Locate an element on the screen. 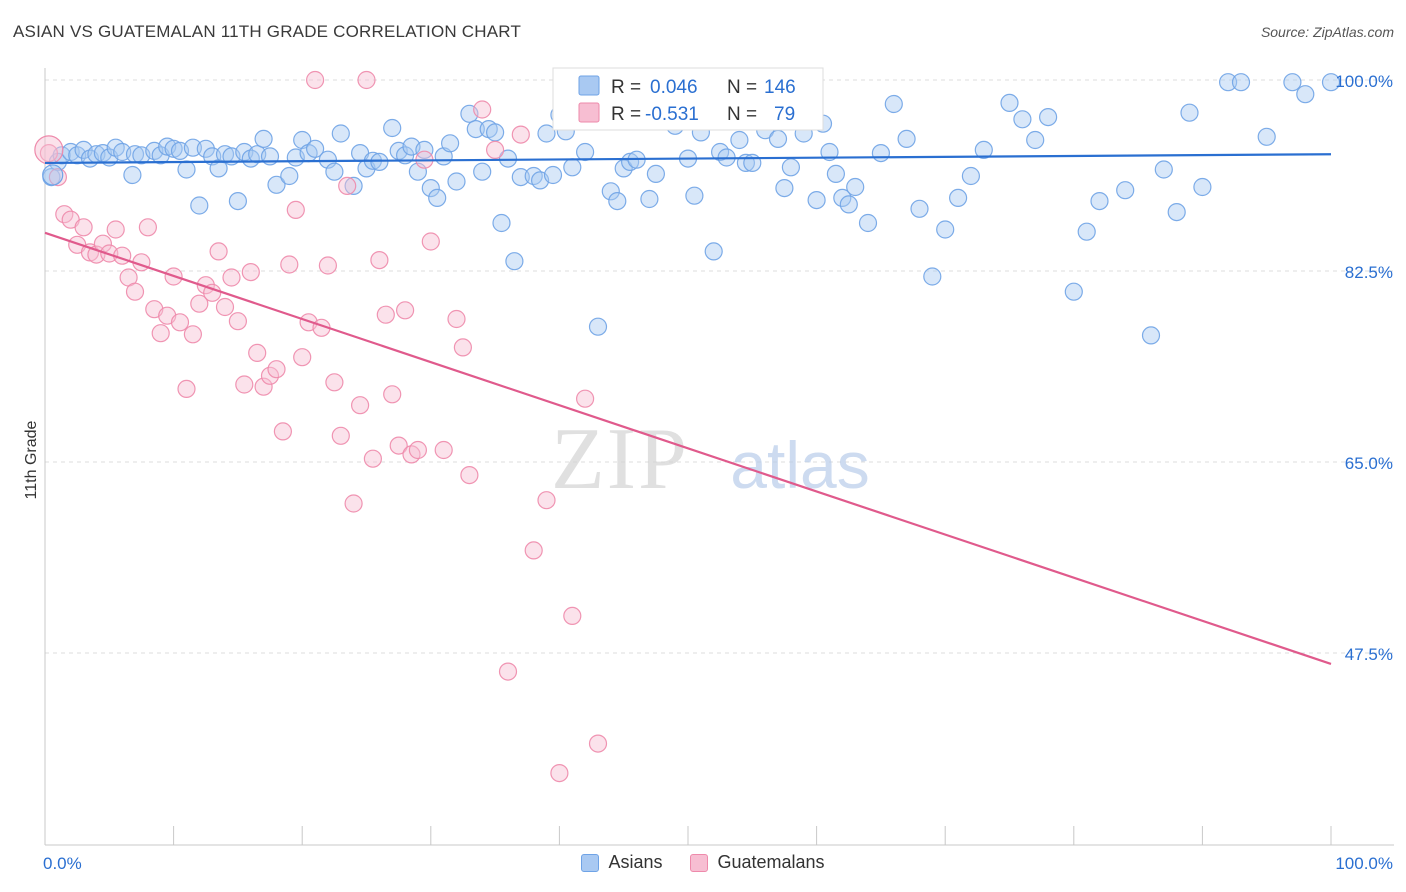 The height and width of the screenshot is (892, 1406). watermark: ZIP atlas is located at coordinates (710, 459).